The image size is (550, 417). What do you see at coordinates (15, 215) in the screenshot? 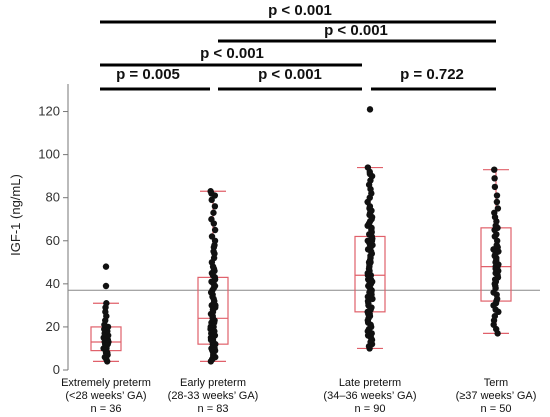
I see `y-axis-label: IGF-1 (ng/mL)` at bounding box center [15, 215].